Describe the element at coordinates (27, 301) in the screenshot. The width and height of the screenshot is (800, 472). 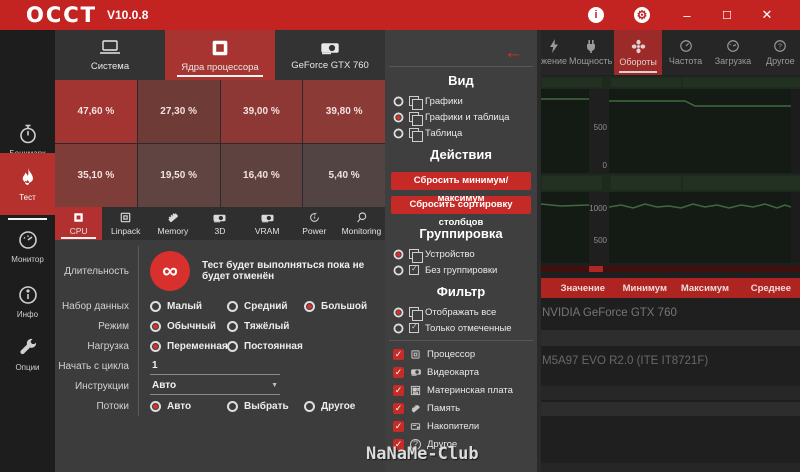
I see `sidebar-item-info: Инфо` at that location.